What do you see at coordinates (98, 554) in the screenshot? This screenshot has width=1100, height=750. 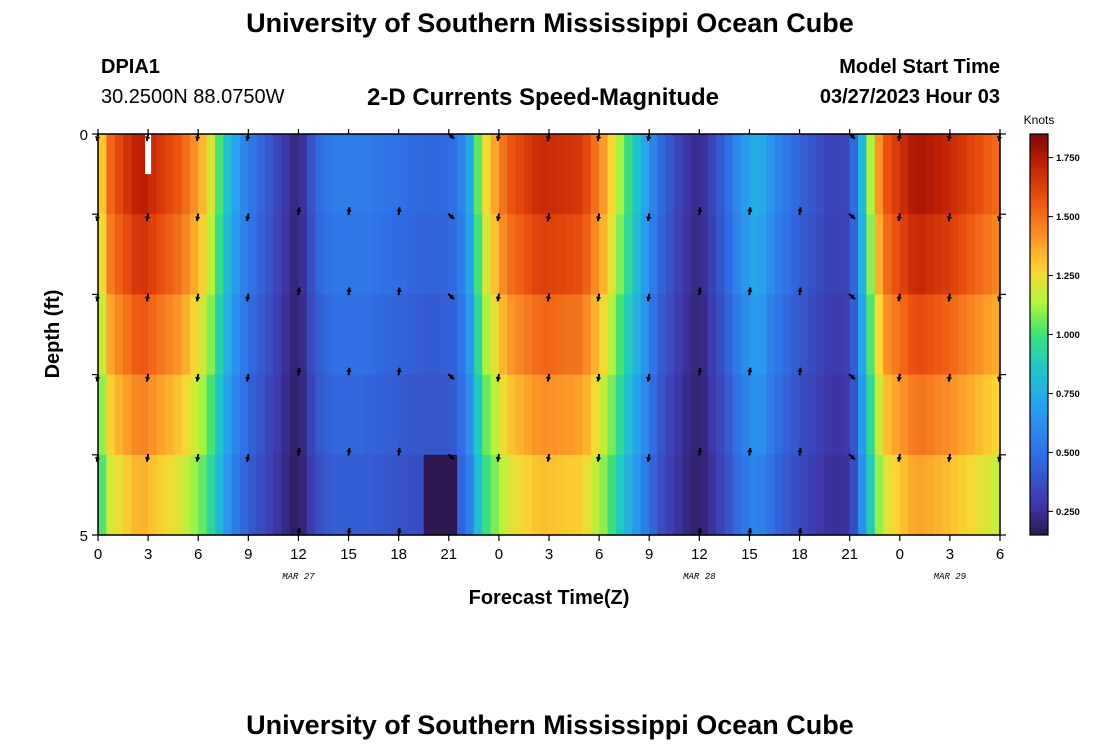 I see `x-tick-label: 0` at bounding box center [98, 554].